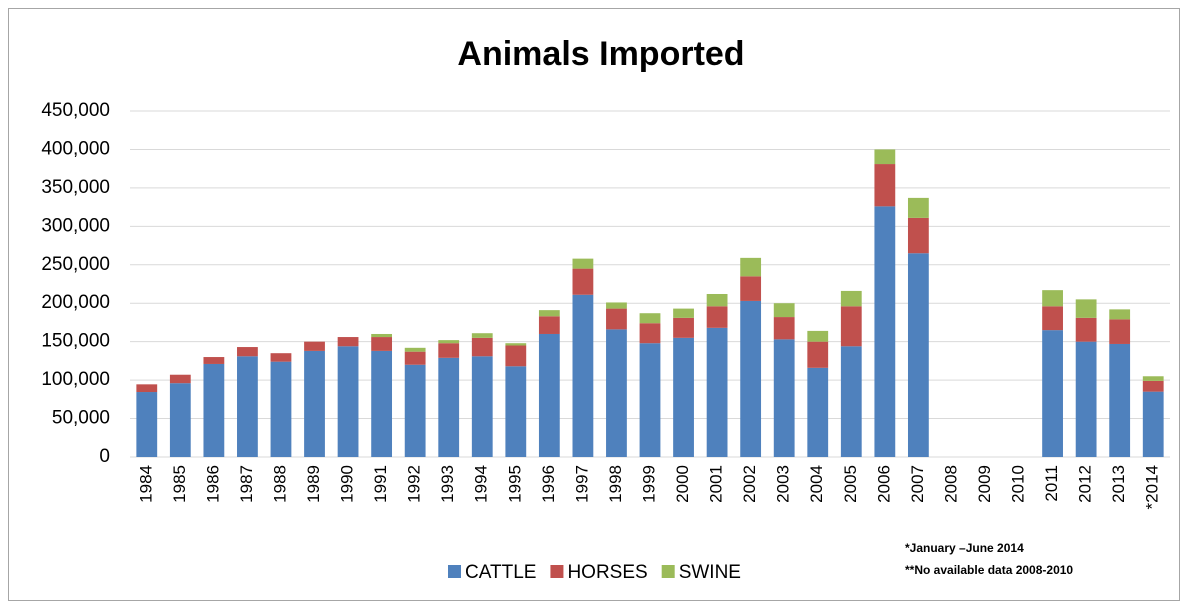  Describe the element at coordinates (212, 484) in the screenshot. I see `x-tick-label: 1986` at that location.